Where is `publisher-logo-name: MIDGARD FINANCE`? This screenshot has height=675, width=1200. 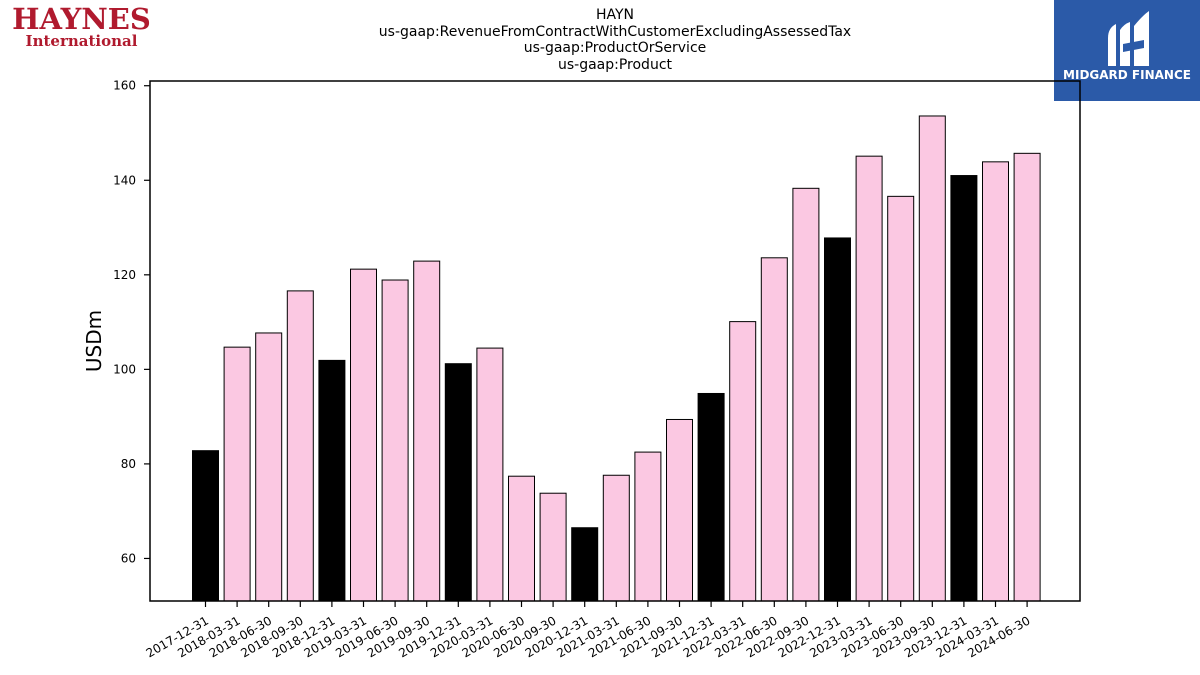
publisher-logo-name: MIDGARD FINANCE is located at coordinates (1127, 75).